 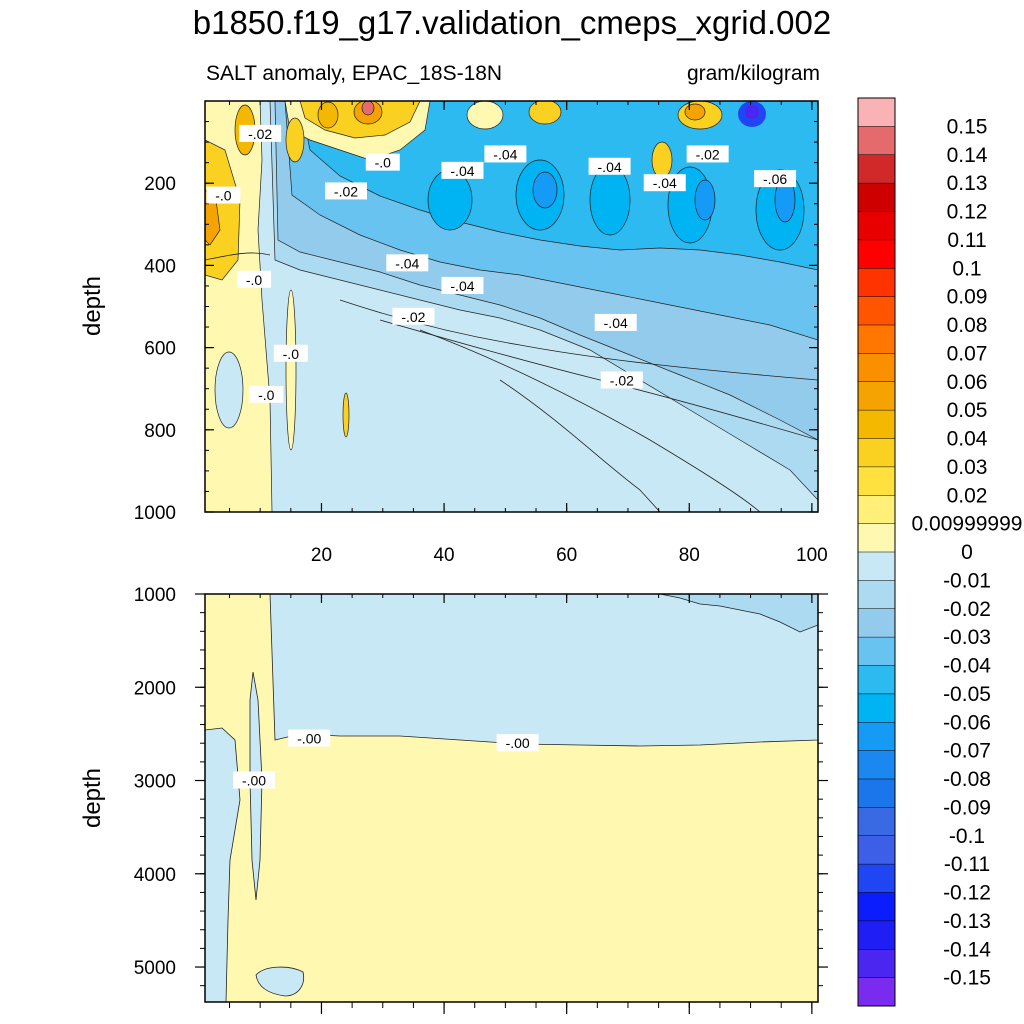 I want to click on upper-y-tick-labels: 200 400 600 800 1000, so click(x=155, y=349).